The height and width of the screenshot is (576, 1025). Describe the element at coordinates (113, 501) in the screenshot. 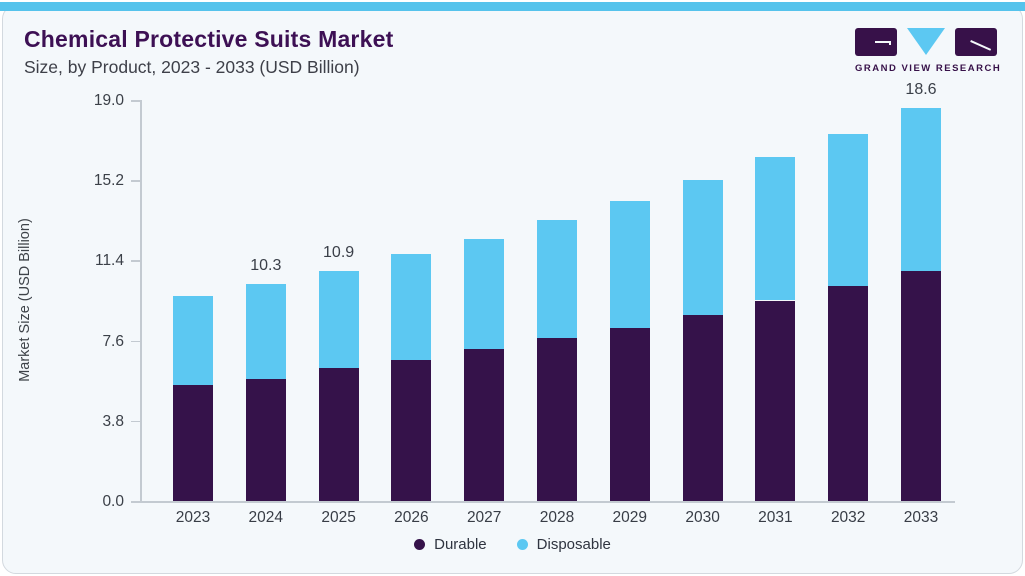

I see `y-tick-label: 0.0` at that location.